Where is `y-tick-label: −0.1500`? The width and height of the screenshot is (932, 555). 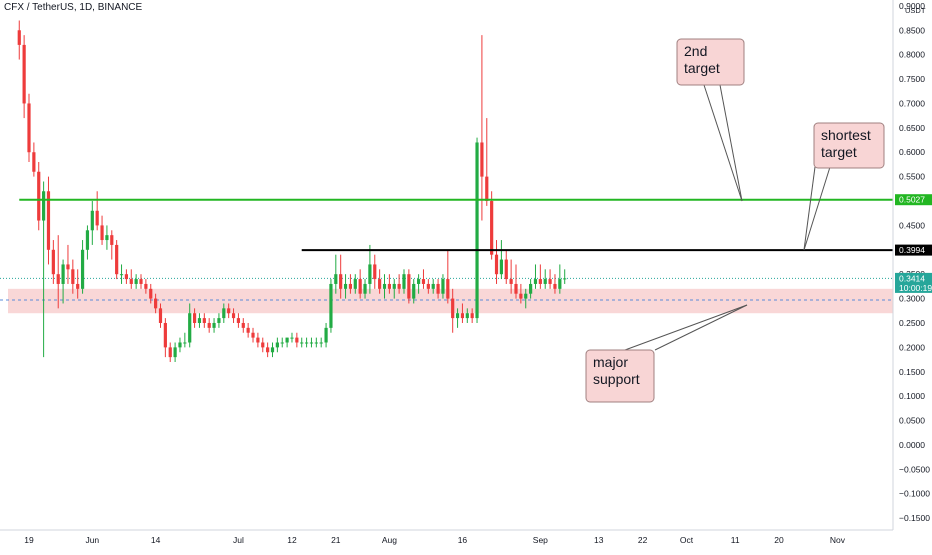 y-tick-label: −0.1500 is located at coordinates (914, 518).